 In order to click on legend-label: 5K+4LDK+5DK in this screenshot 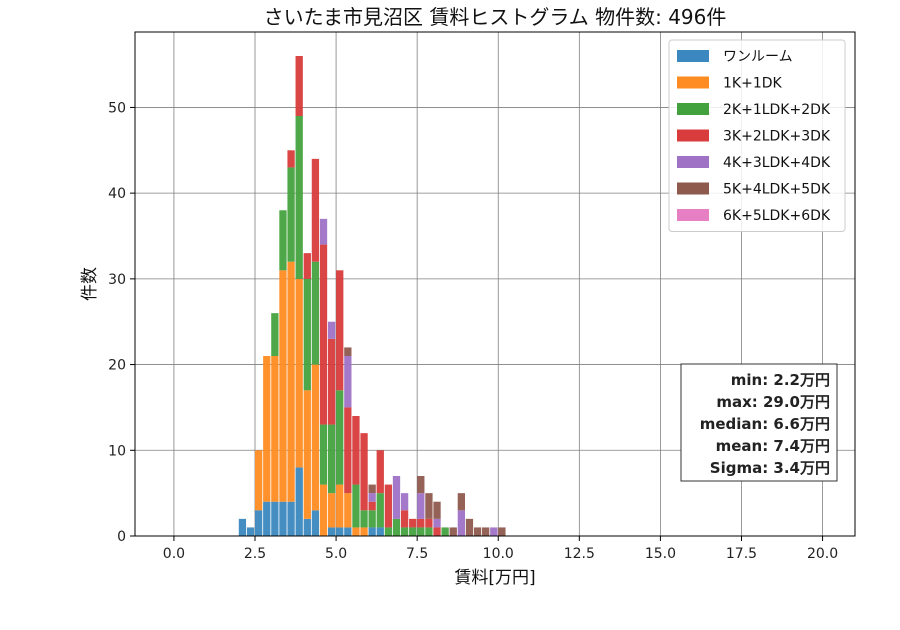, I will do `click(777, 190)`.